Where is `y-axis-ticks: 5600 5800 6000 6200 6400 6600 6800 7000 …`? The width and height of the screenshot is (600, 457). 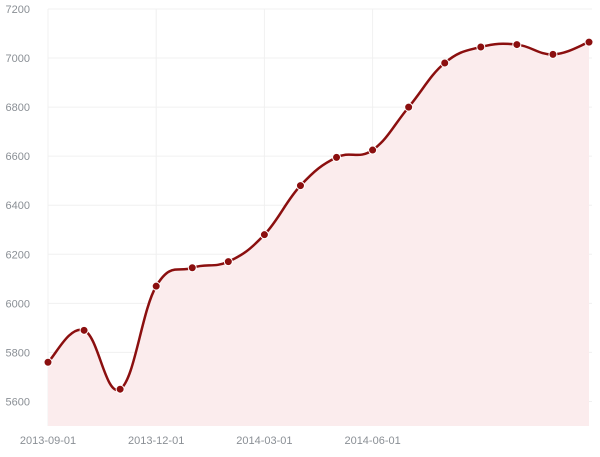
y-axis-ticks: 5600 5800 6000 6200 6400 6600 6800 7000 … is located at coordinates (18, 206).